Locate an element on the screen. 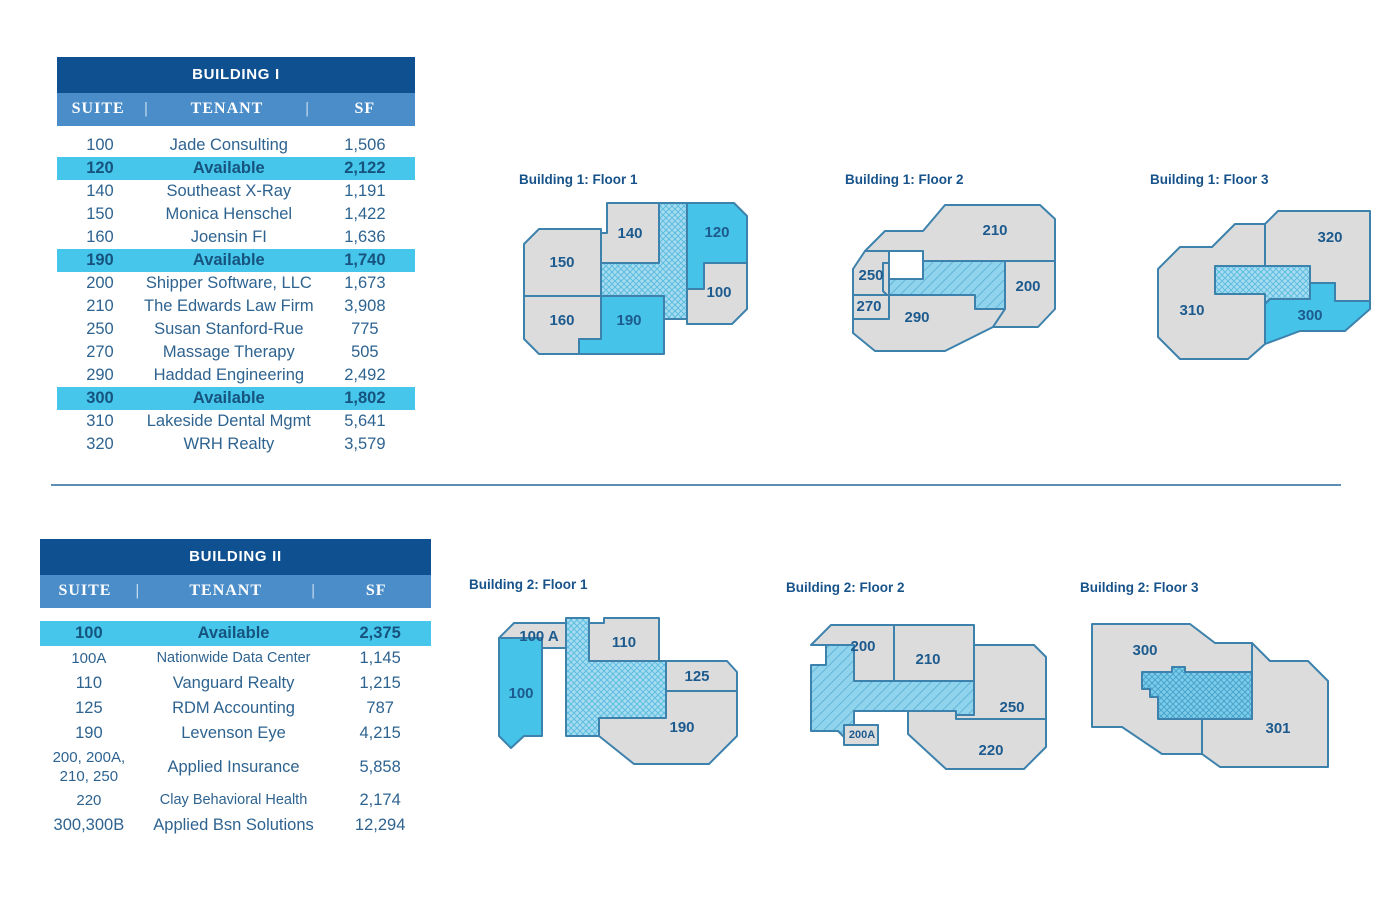  floorplan-building-2-floor-3: Building 2: Floor 3 300 301 is located at coordinates (1220, 679).